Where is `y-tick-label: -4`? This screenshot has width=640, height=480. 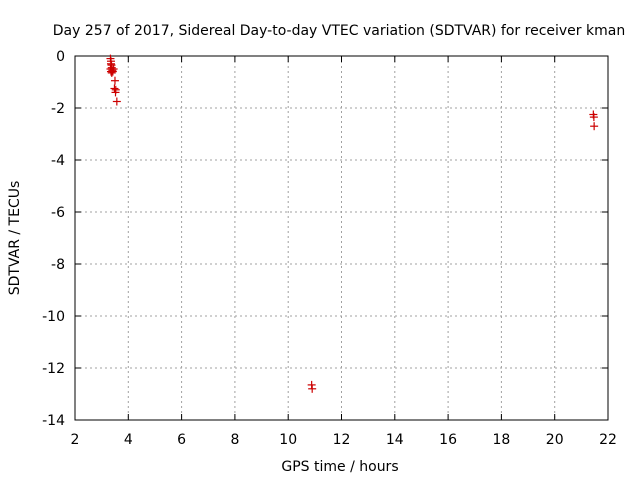
y-tick-label: -4 is located at coordinates (58, 161).